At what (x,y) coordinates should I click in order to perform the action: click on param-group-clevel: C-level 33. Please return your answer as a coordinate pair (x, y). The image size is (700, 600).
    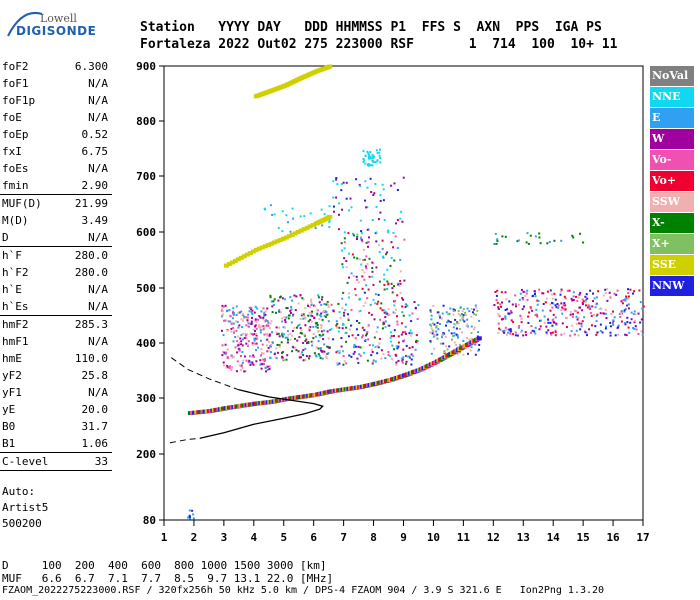
    Looking at the image, I should click on (56, 461).